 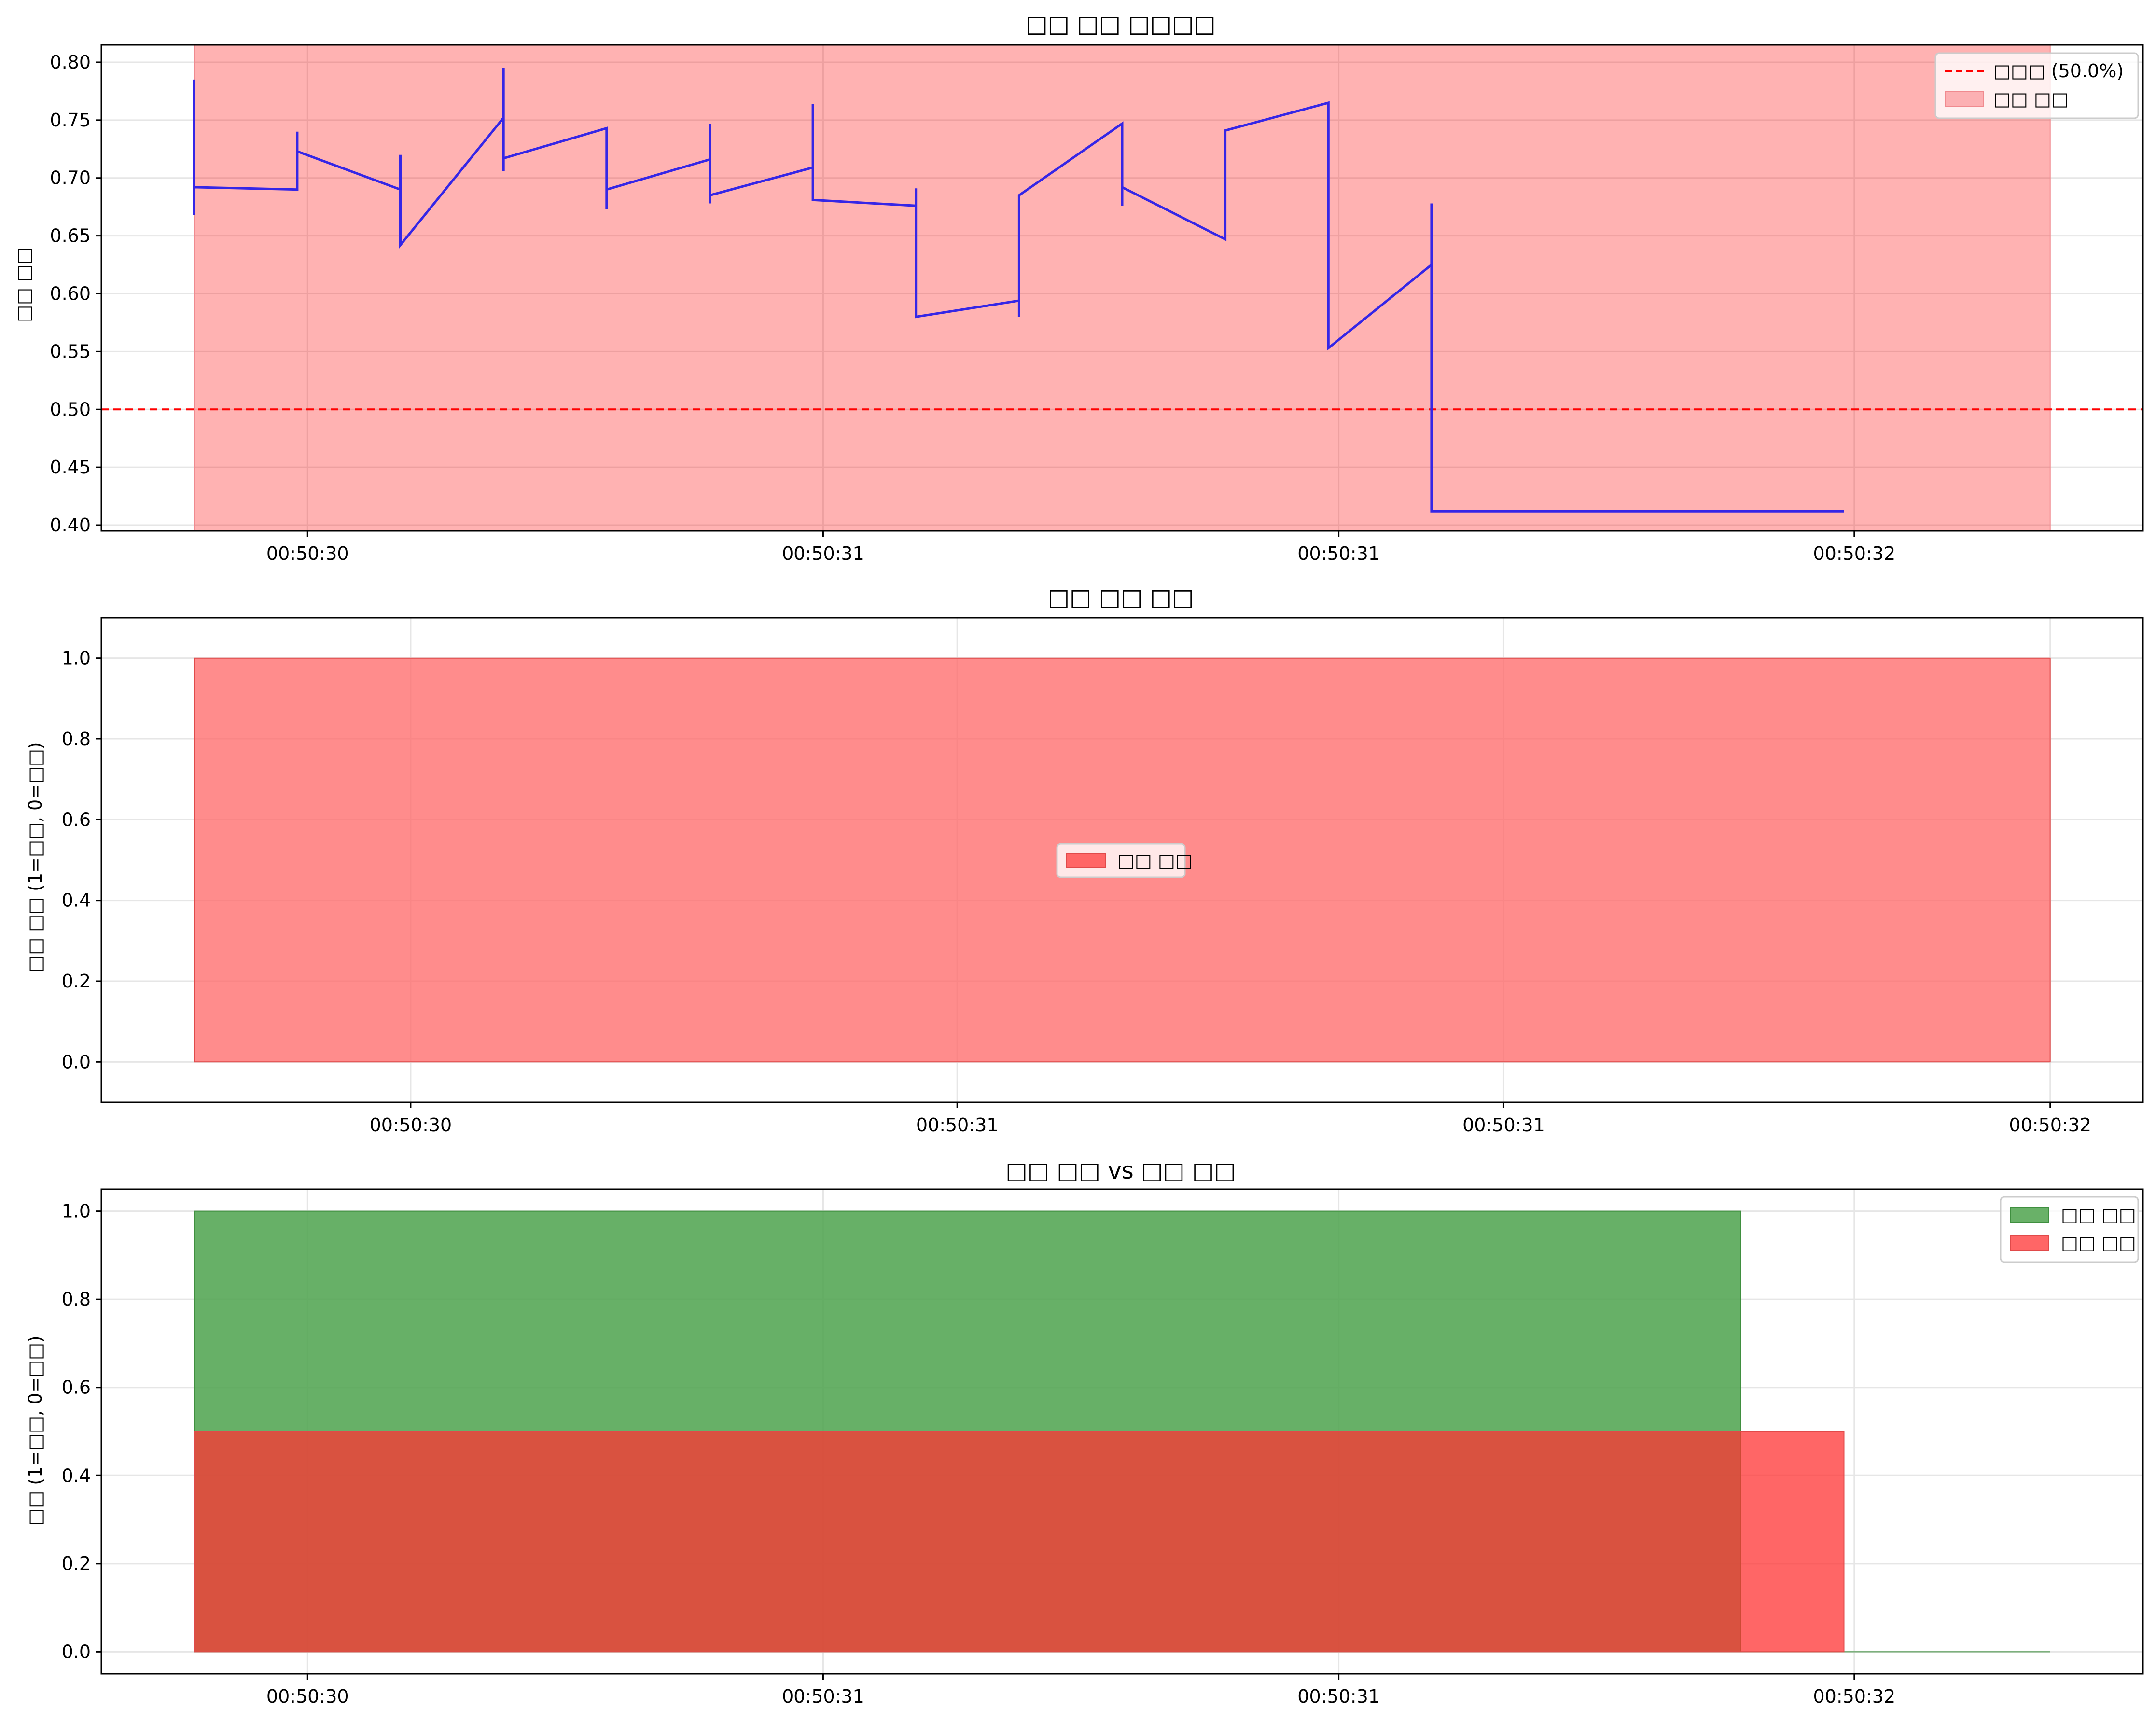 I want to click on y-axis-label: □□ □□ (1=□□, 0=□□), so click(x=35, y=857).